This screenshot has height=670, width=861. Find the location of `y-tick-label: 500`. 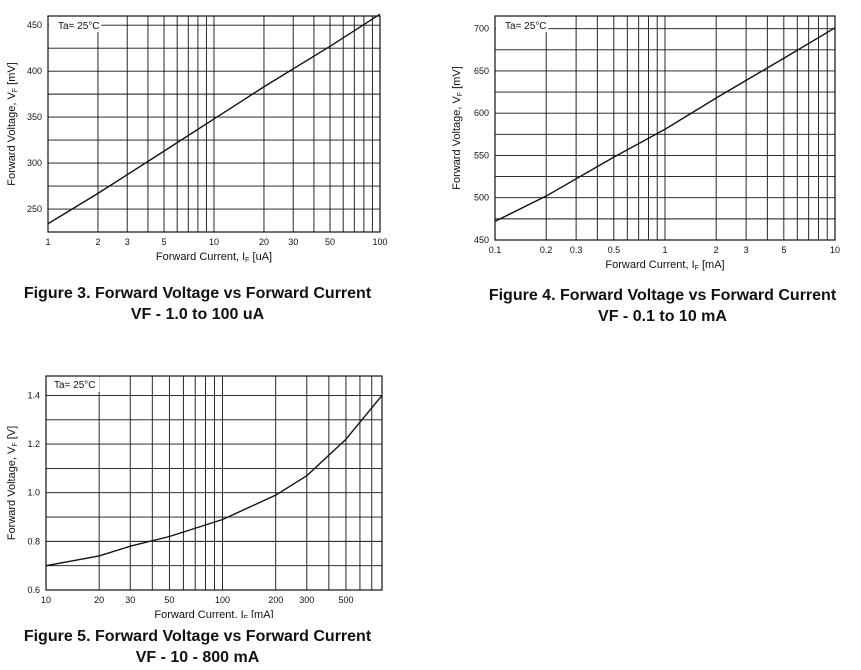

y-tick-label: 500 is located at coordinates (481, 198).